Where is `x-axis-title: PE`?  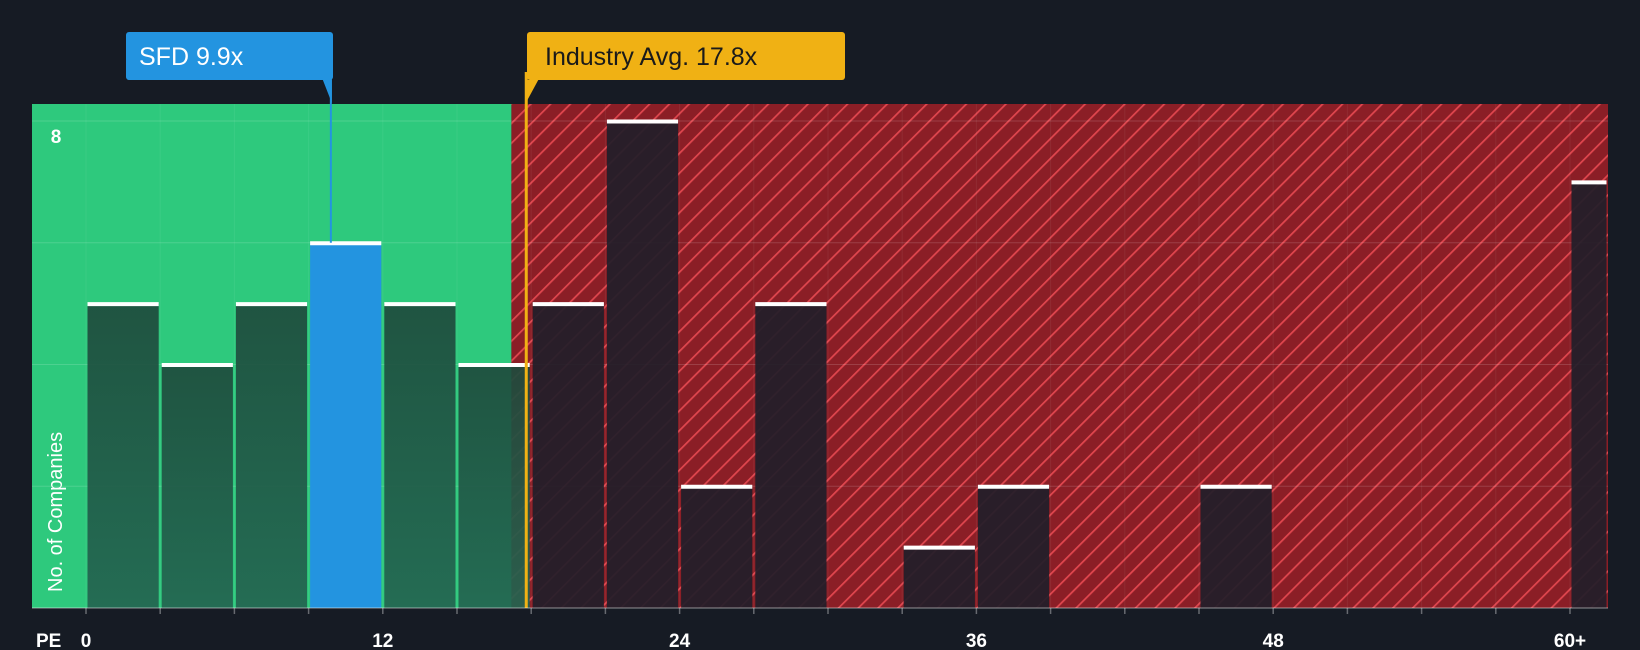 x-axis-title: PE is located at coordinates (48, 640).